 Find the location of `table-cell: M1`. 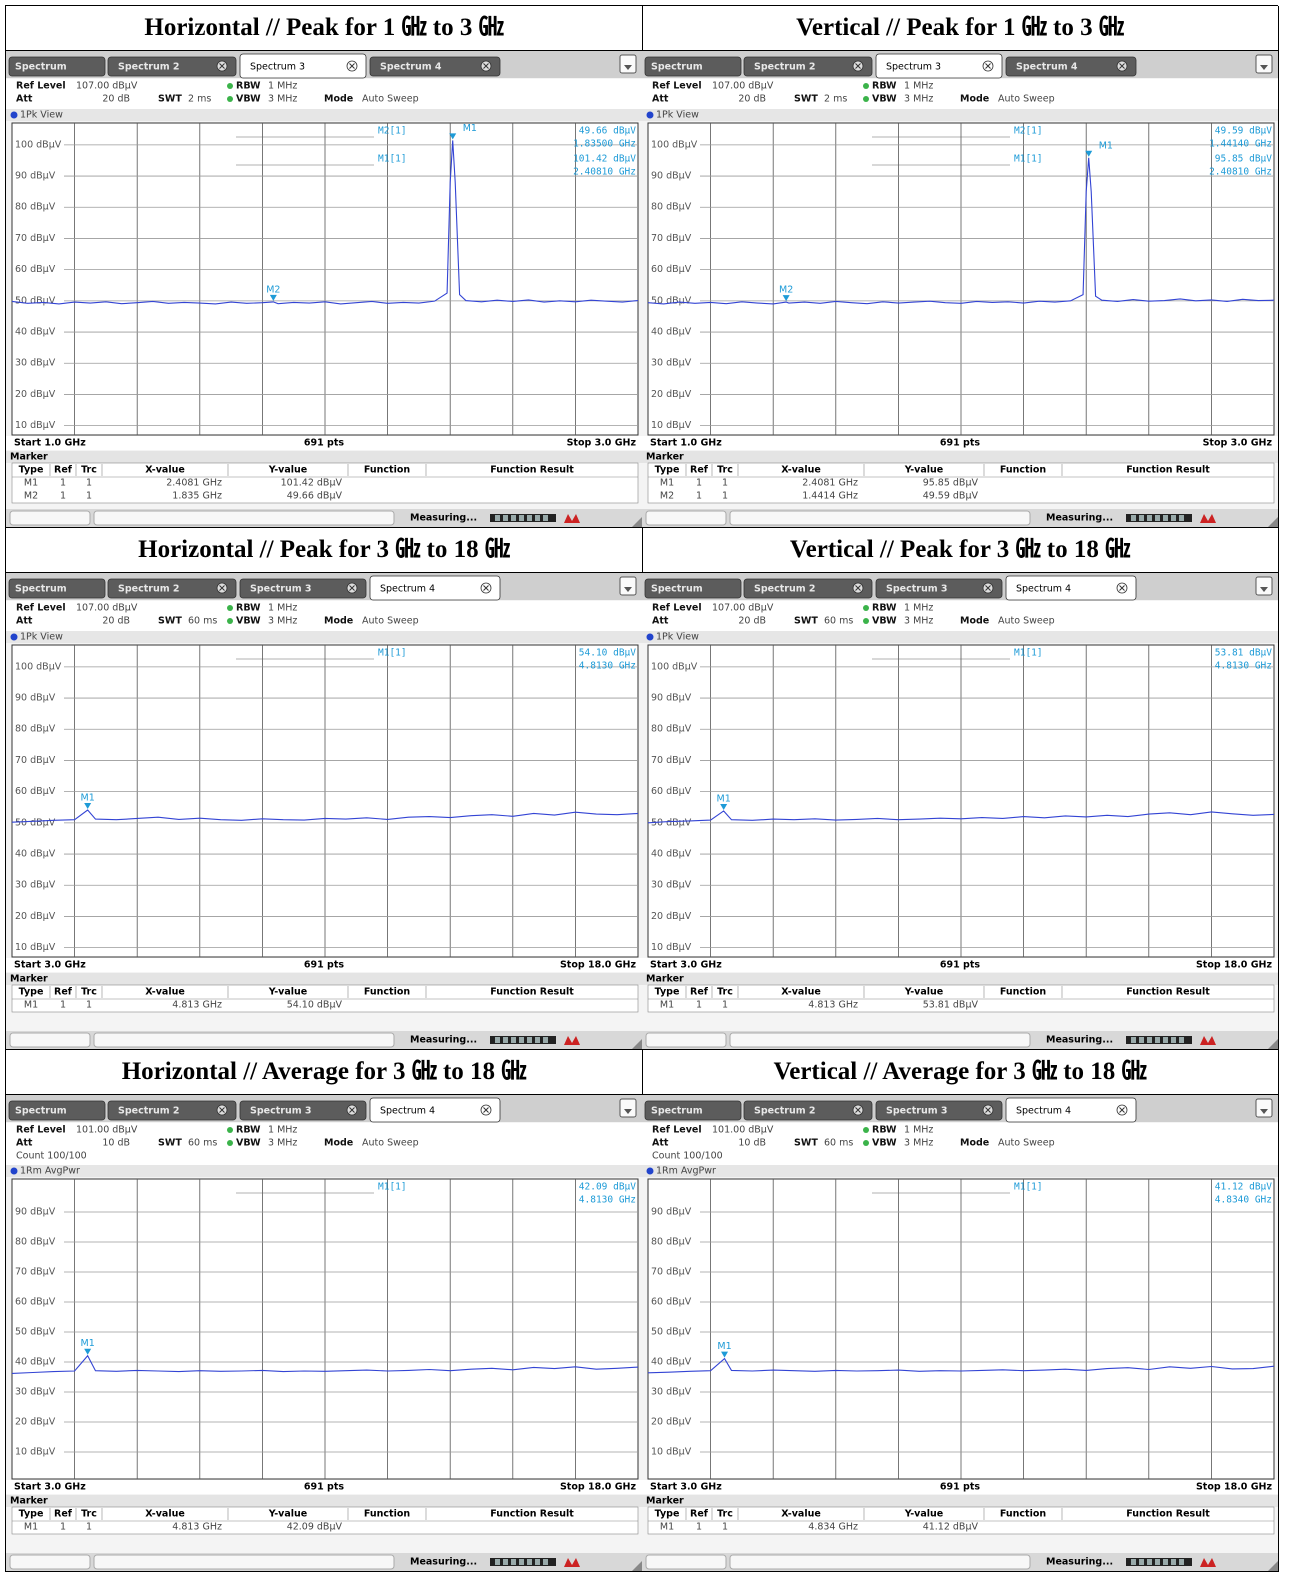

table-cell: M1 is located at coordinates (31, 1527).